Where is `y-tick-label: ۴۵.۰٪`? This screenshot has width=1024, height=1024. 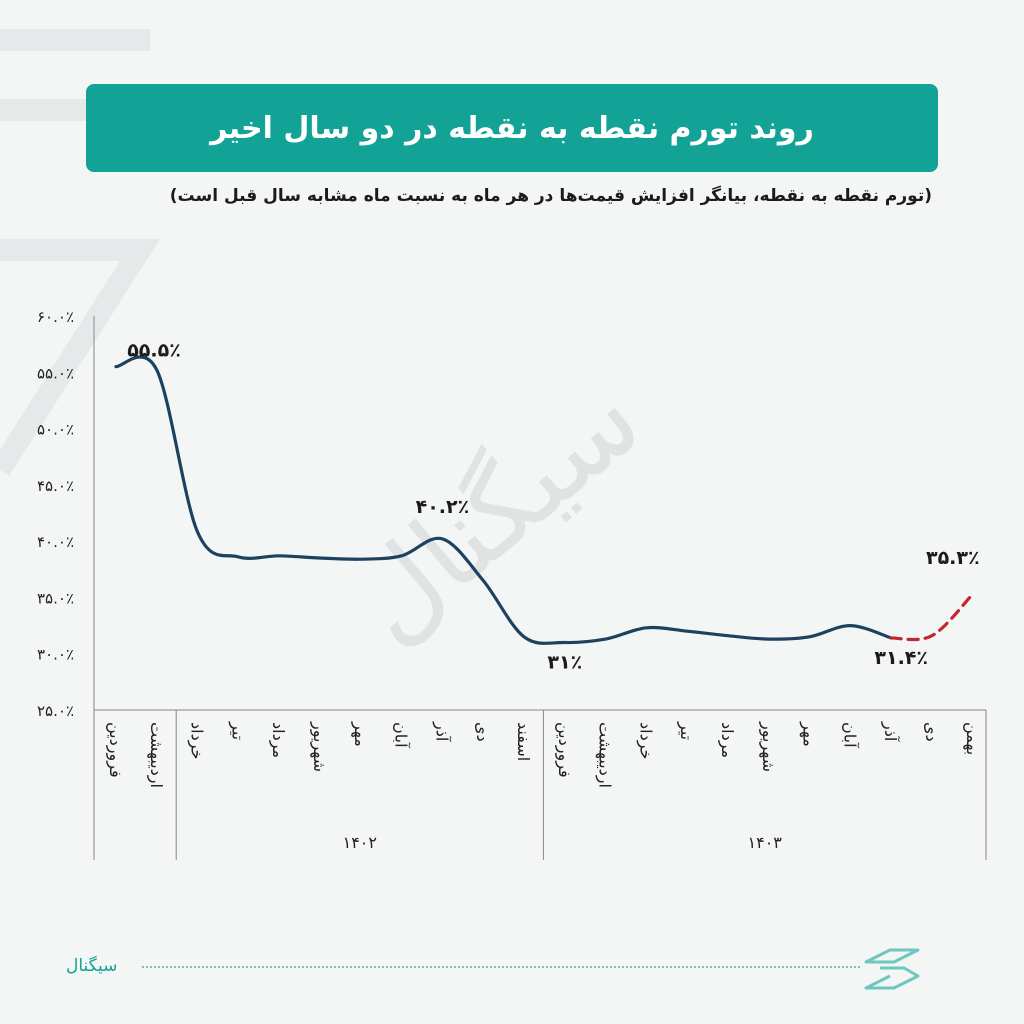 y-tick-label: ۴۵.۰٪ is located at coordinates (55, 486).